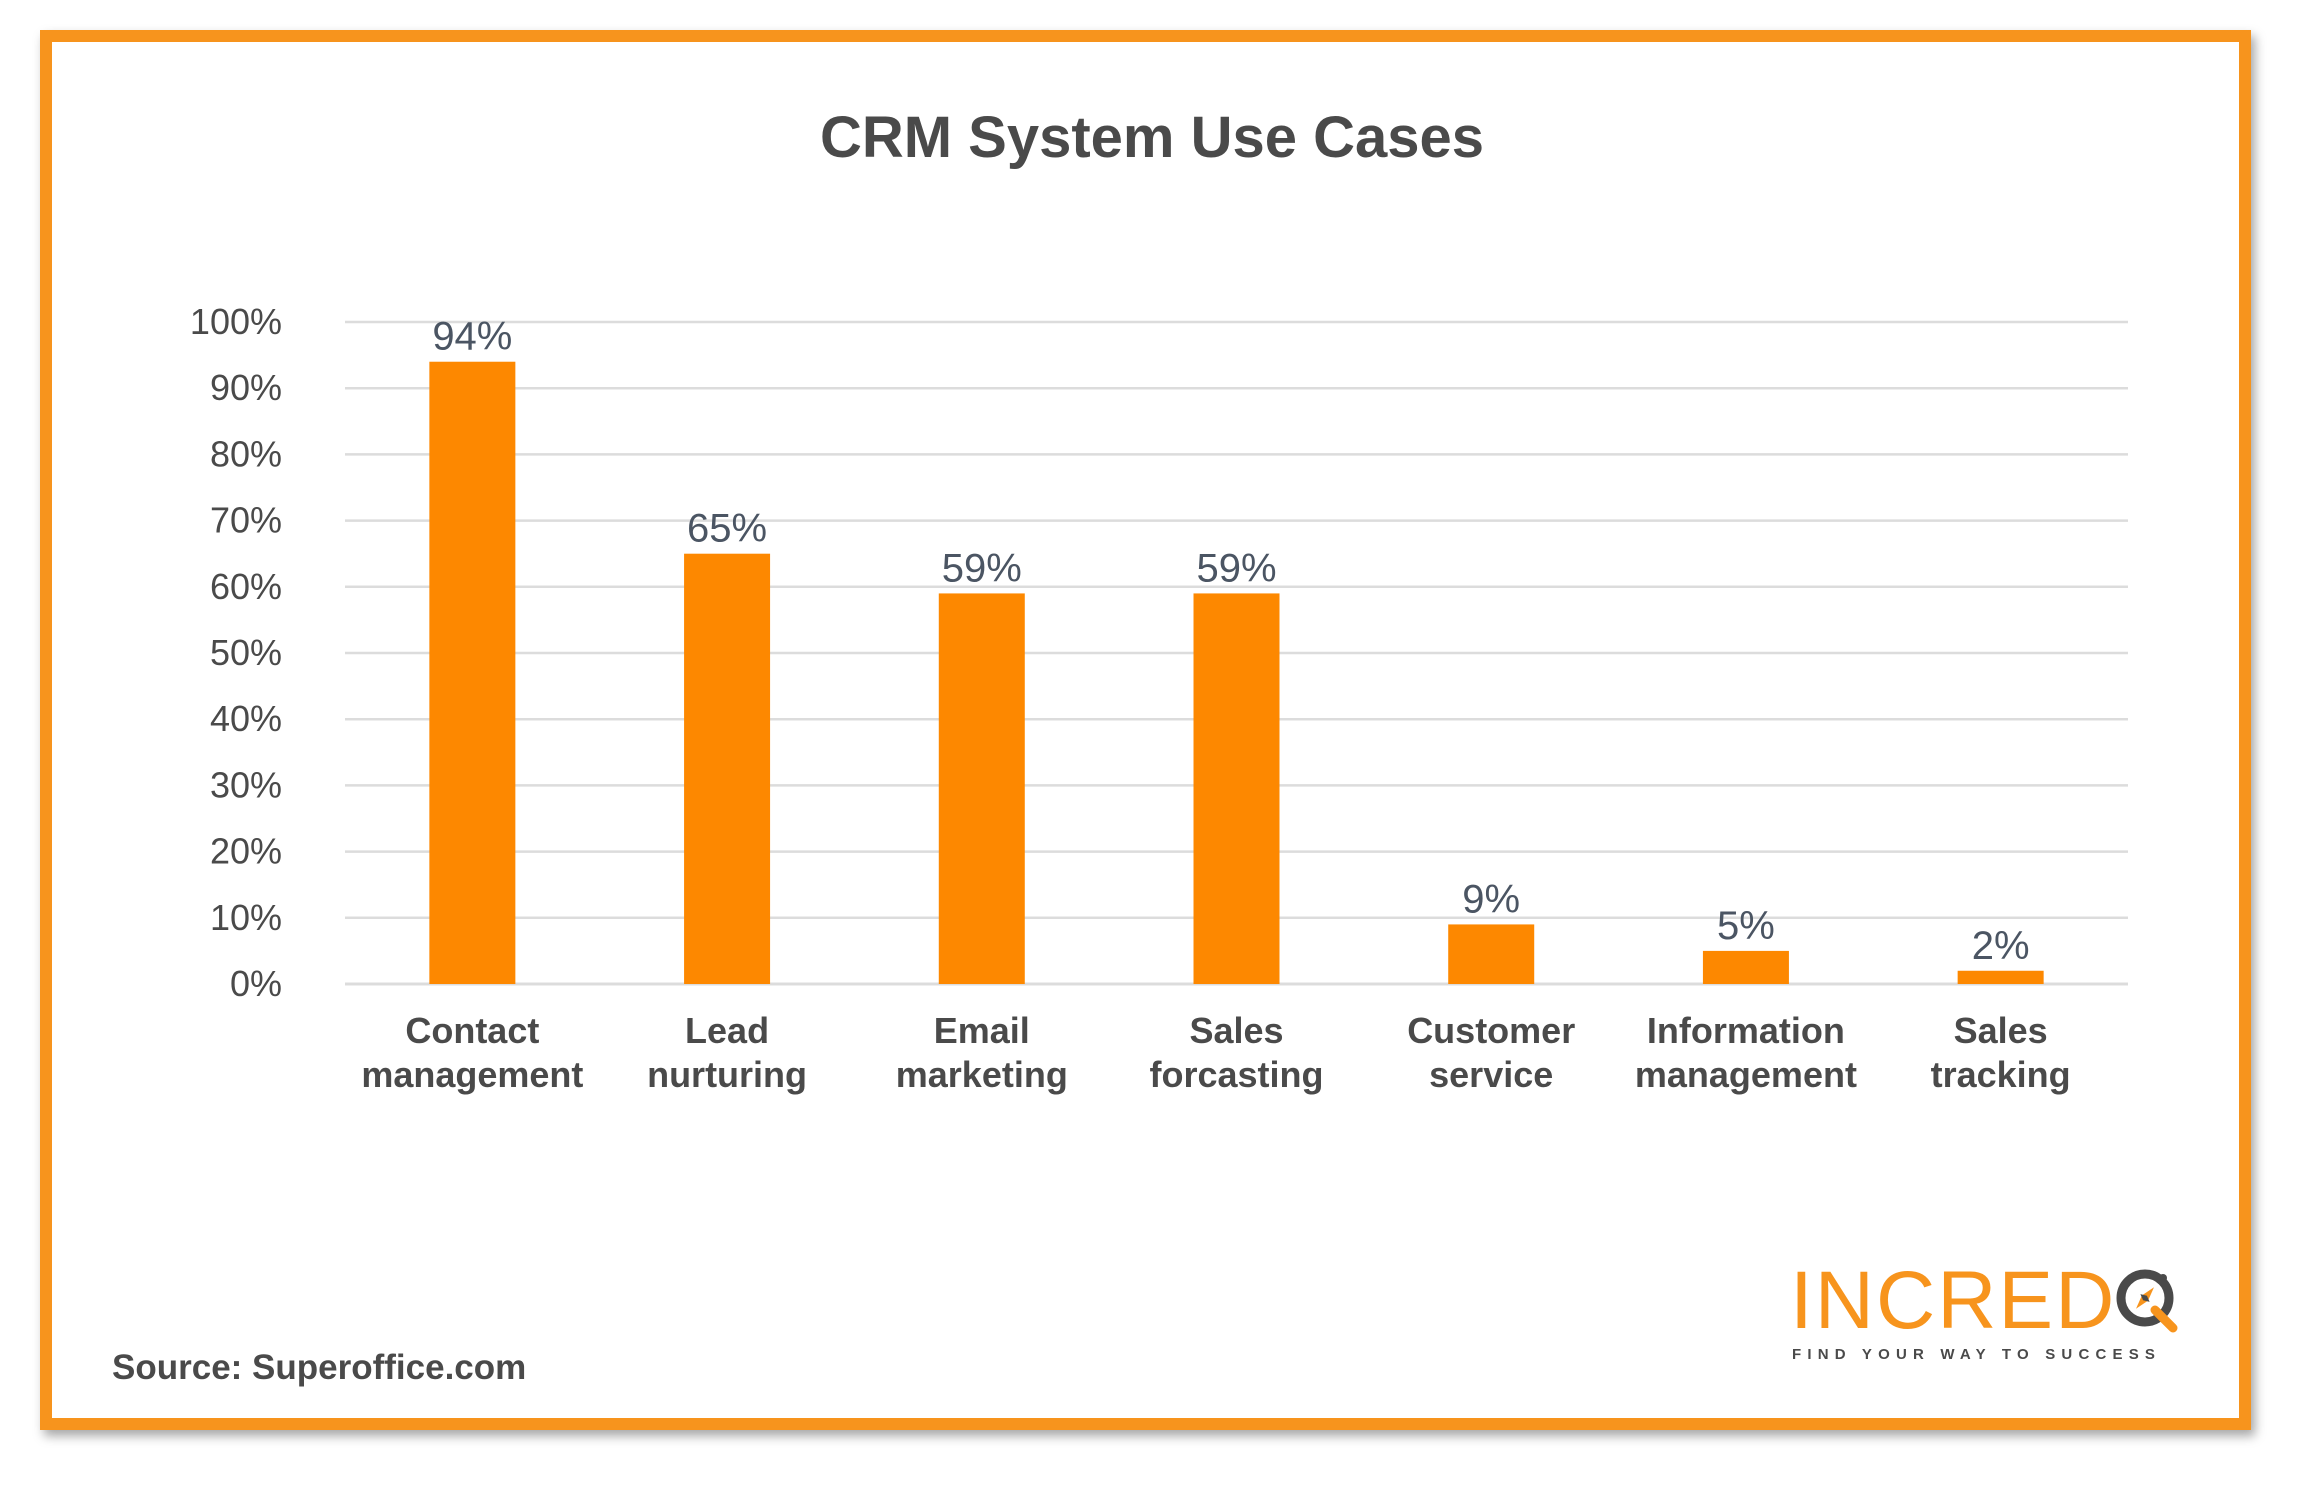  Describe the element at coordinates (1977, 1354) in the screenshot. I see `logo-tagline: FIND YOUR WAY TO SUCCESS` at that location.